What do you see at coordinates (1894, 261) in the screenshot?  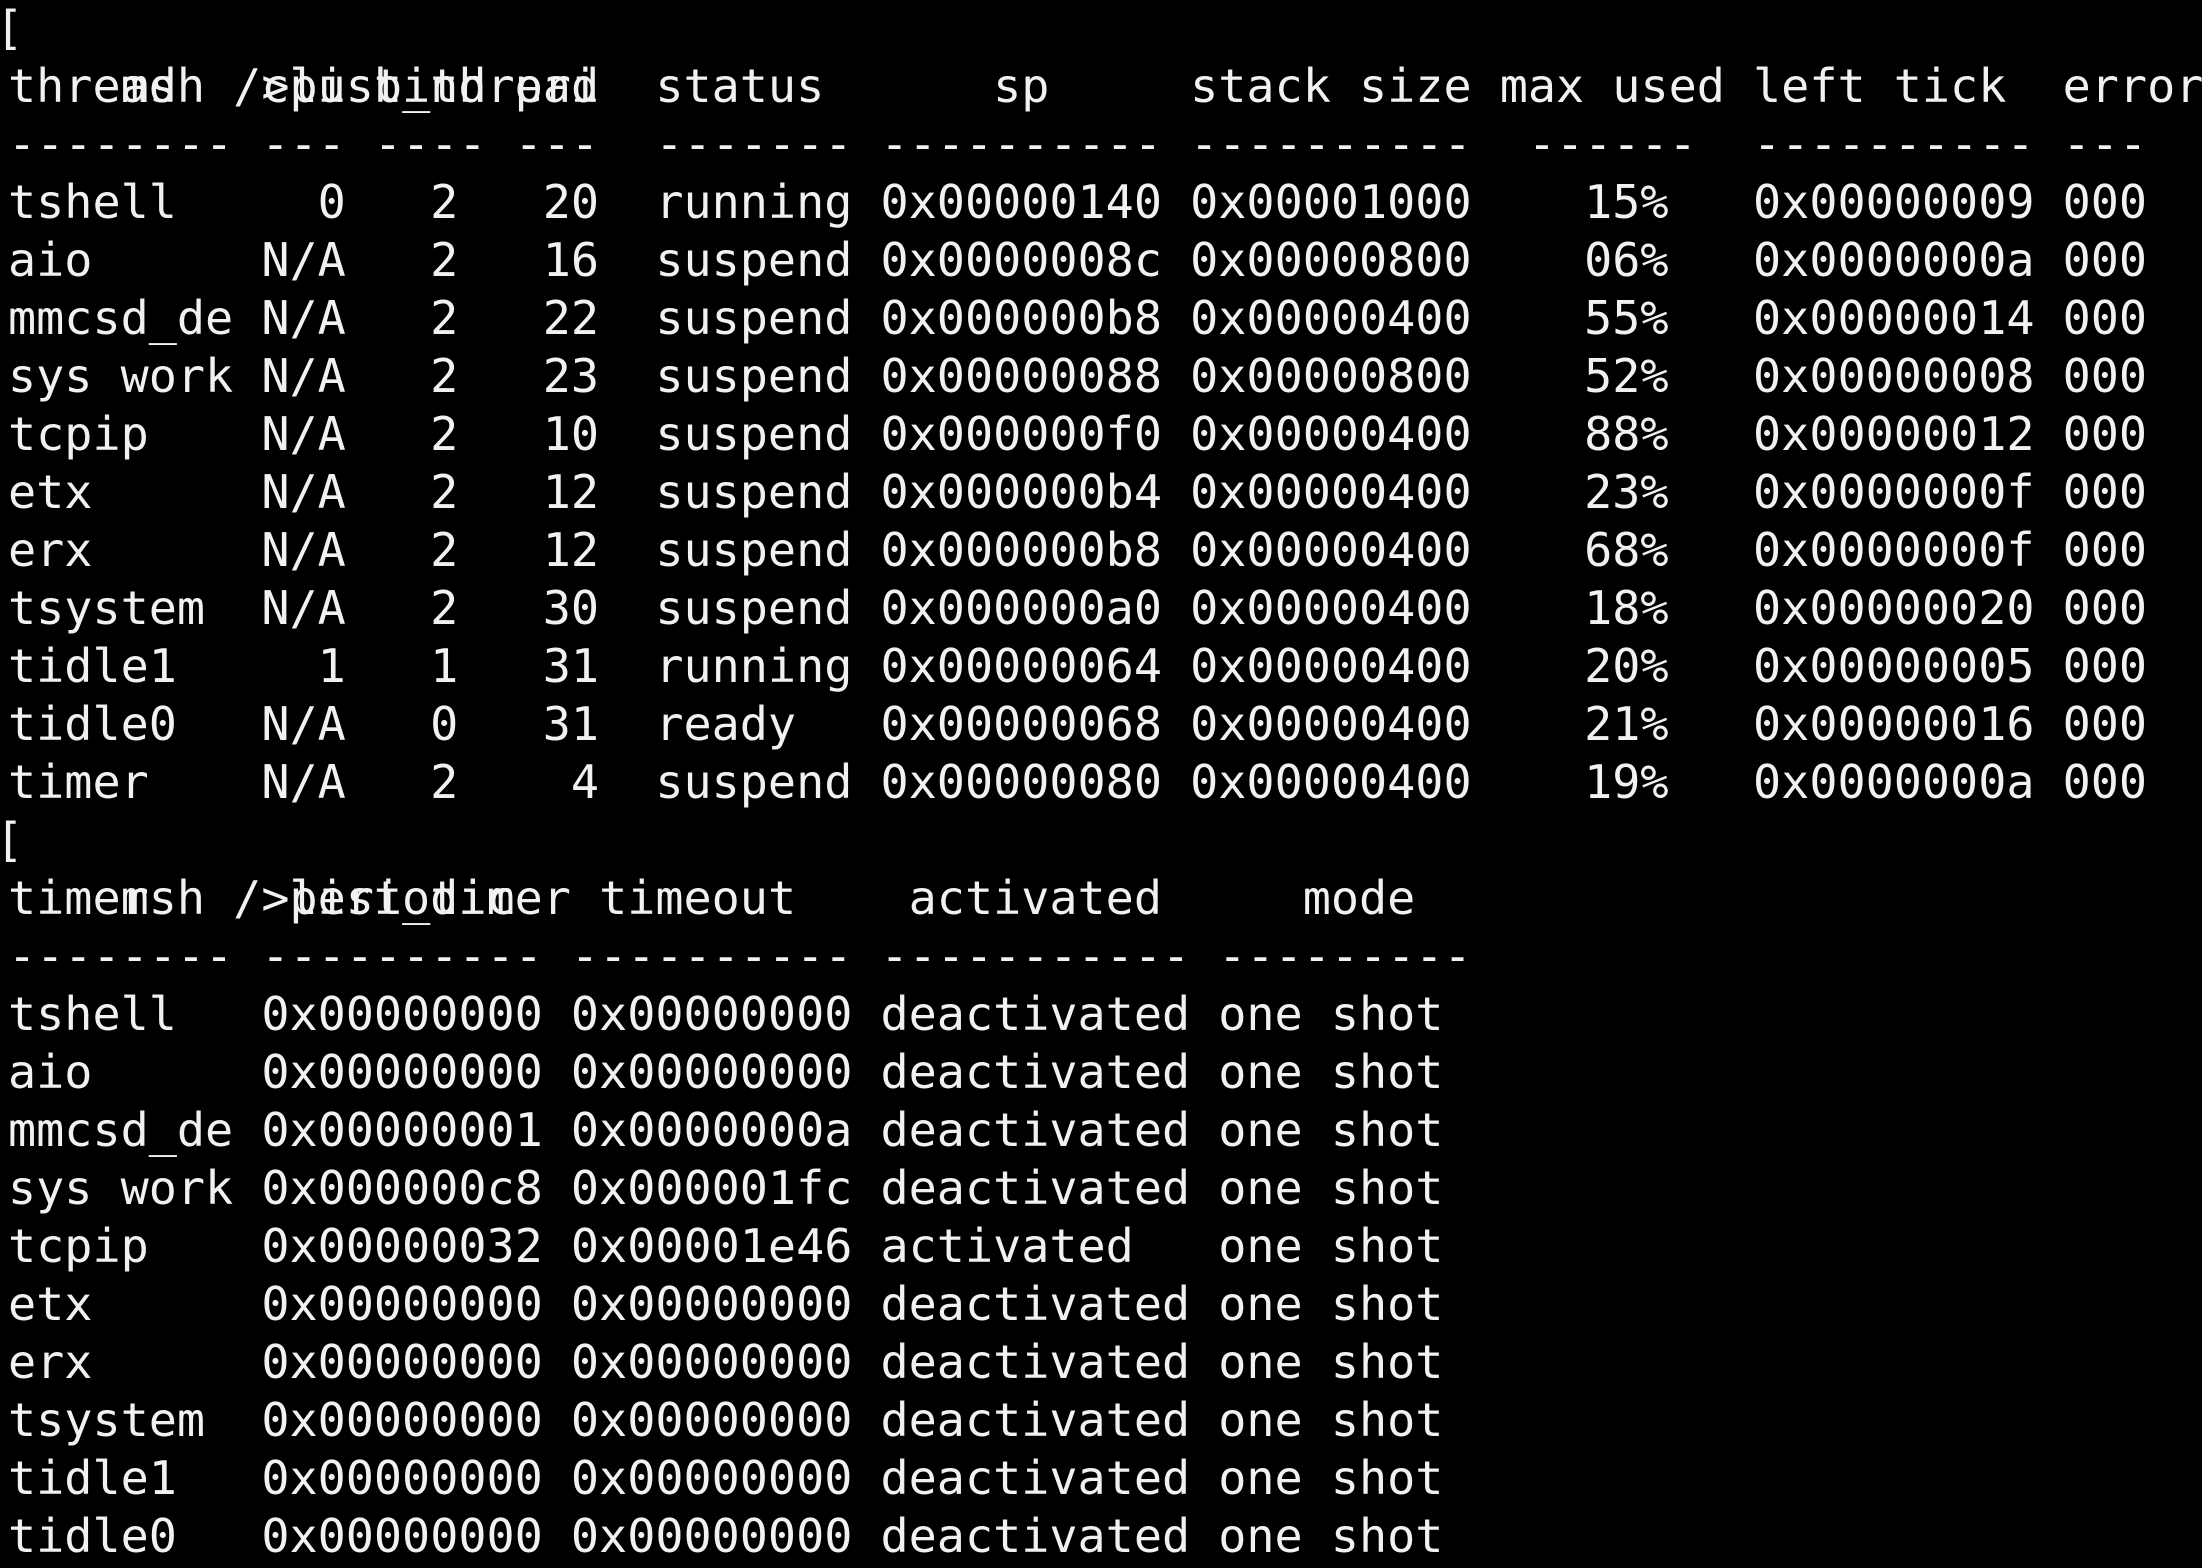 I see `cell-left-tick: 0x0000000a` at bounding box center [1894, 261].